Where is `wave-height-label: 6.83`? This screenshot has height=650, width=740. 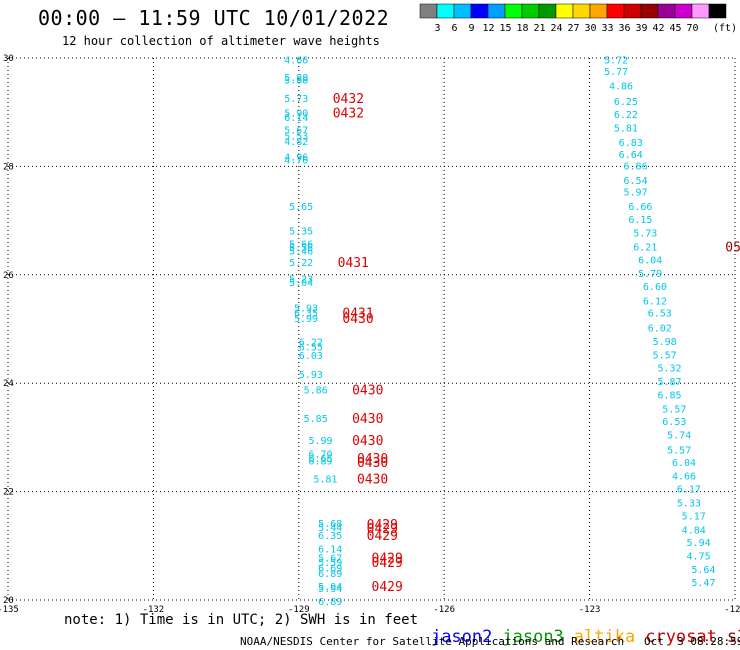 wave-height-label: 6.83 is located at coordinates (631, 143).